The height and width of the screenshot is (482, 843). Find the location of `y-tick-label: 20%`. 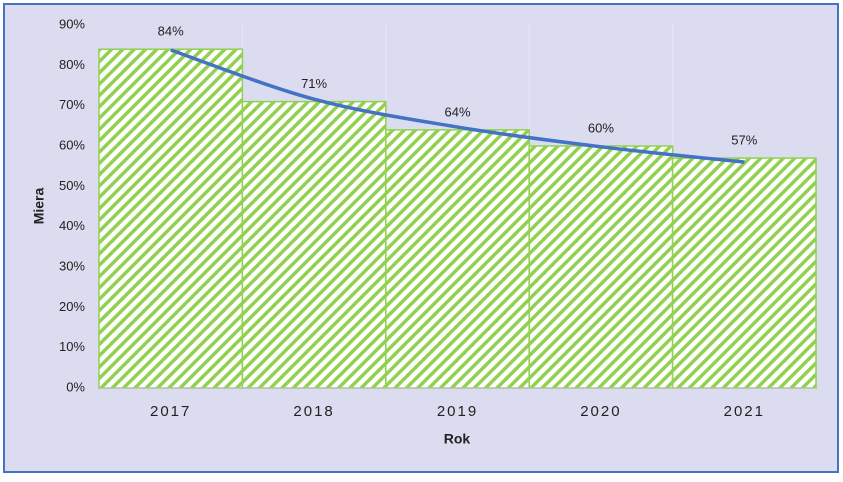

y-tick-label: 20% is located at coordinates (72, 306).